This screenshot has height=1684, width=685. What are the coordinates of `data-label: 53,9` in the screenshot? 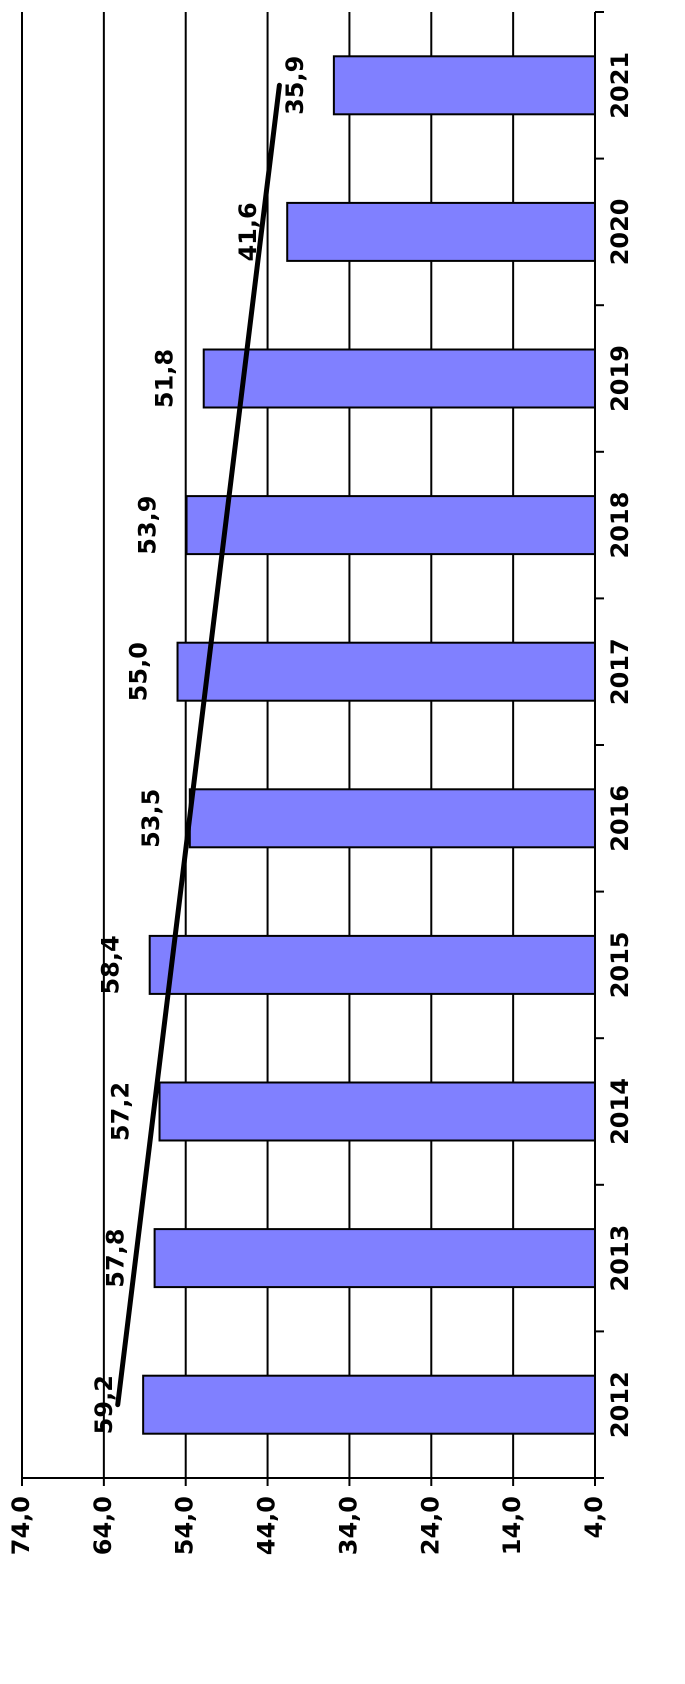 It's located at (148, 524).